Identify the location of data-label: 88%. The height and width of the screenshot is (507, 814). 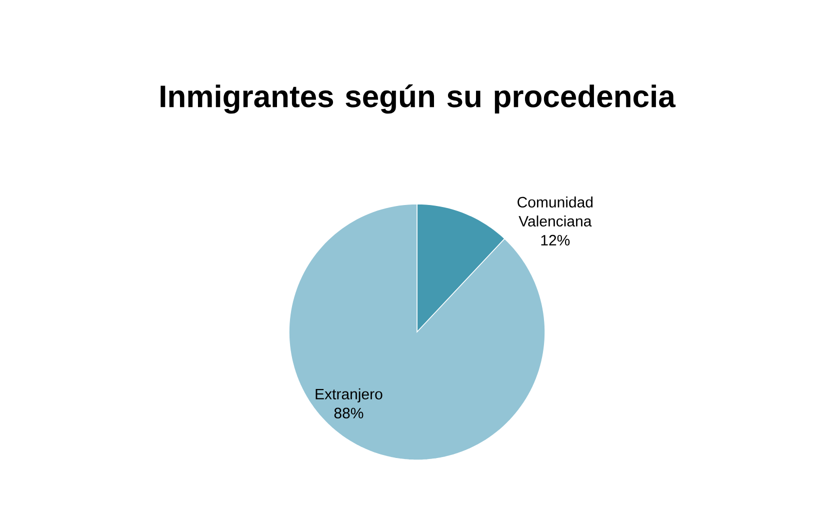
(349, 413).